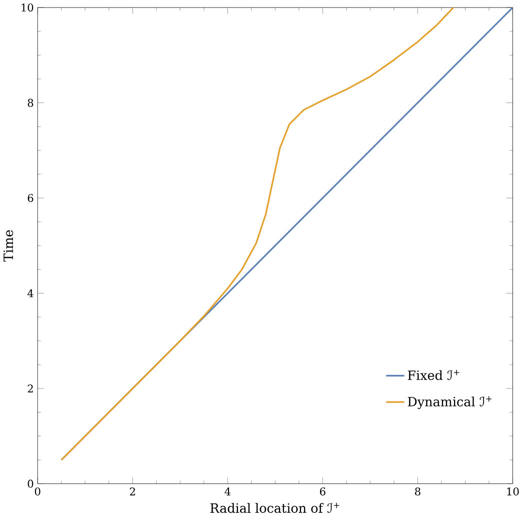 The height and width of the screenshot is (516, 523). Describe the element at coordinates (31, 198) in the screenshot. I see `y-tick-label: 6` at that location.